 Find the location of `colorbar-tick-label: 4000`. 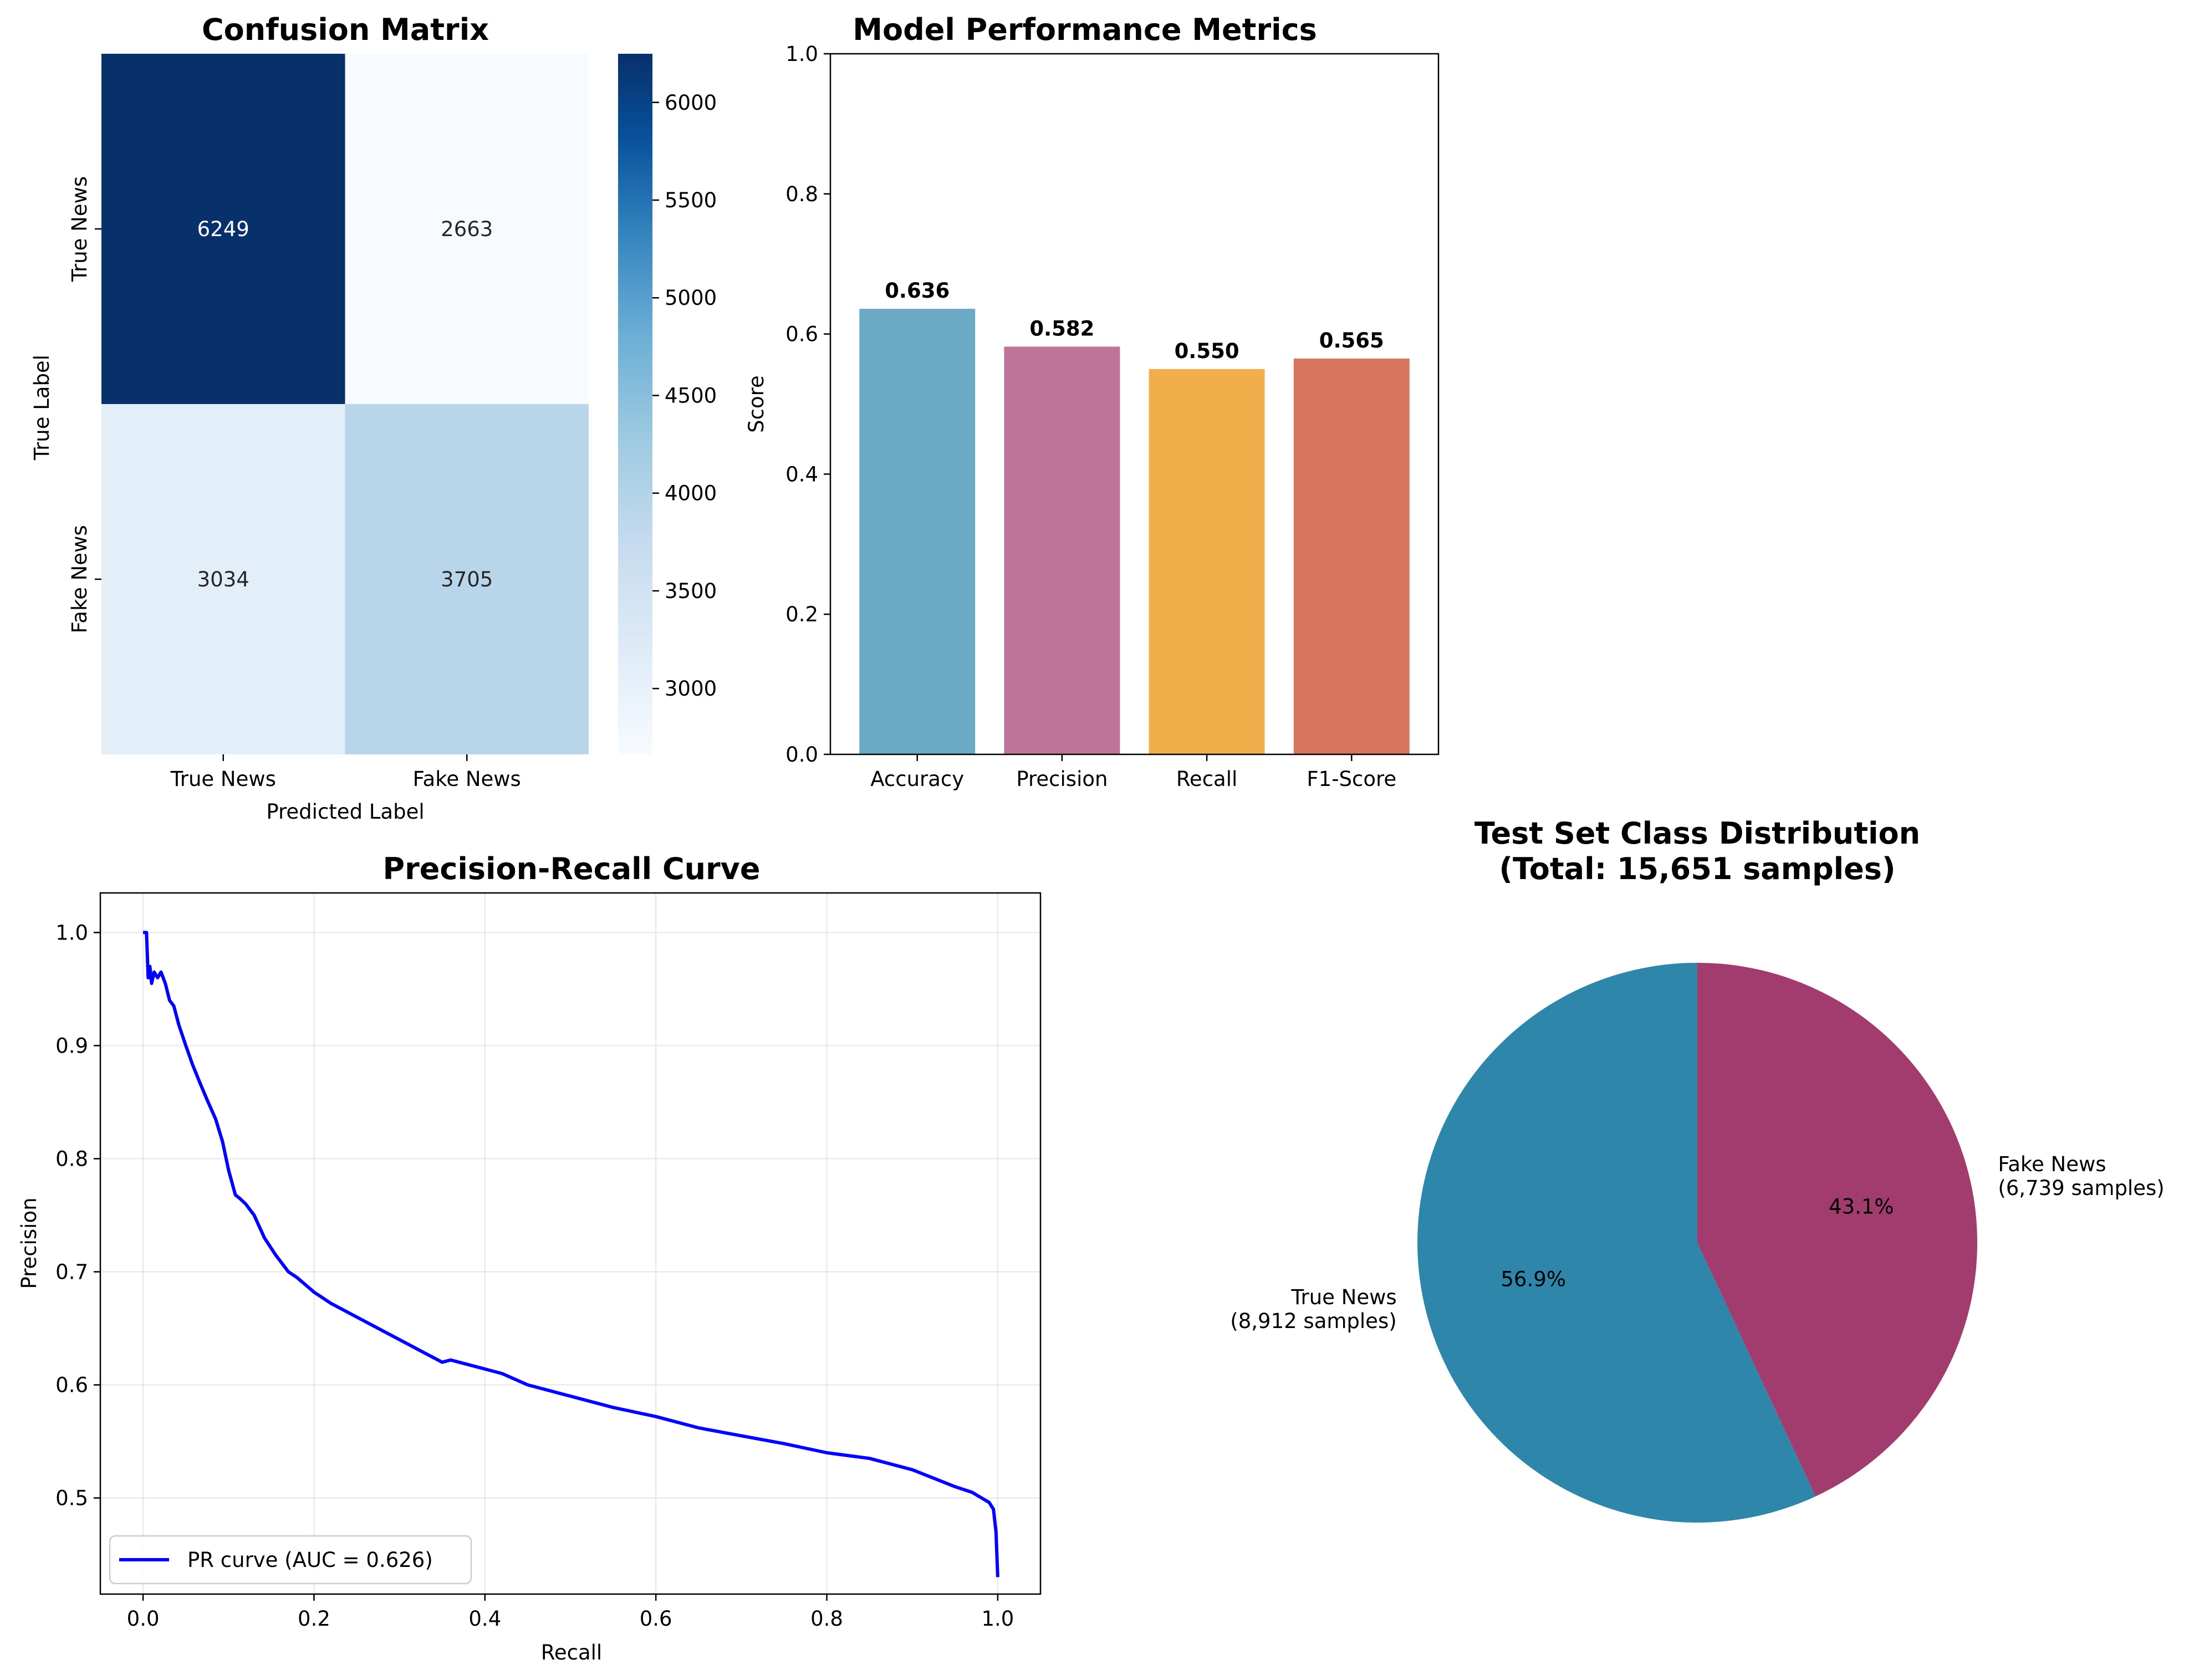

colorbar-tick-label: 4000 is located at coordinates (691, 493).